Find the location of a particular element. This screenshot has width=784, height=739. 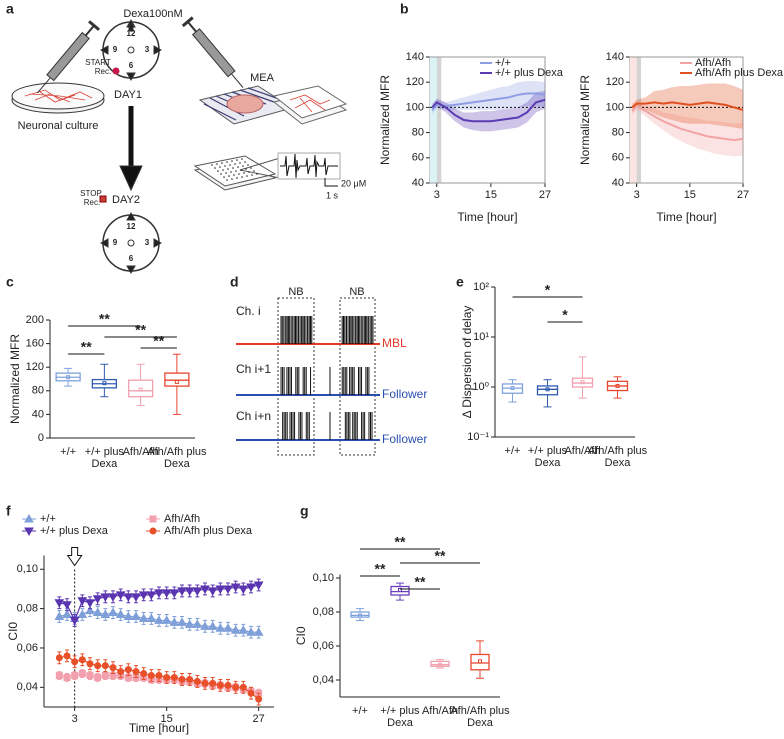

role-label: MBL is located at coordinates (394, 343).